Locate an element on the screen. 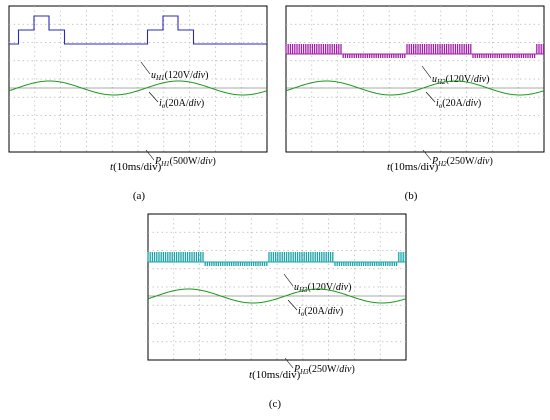  pointer-pH3 is located at coordinates (289, 363).